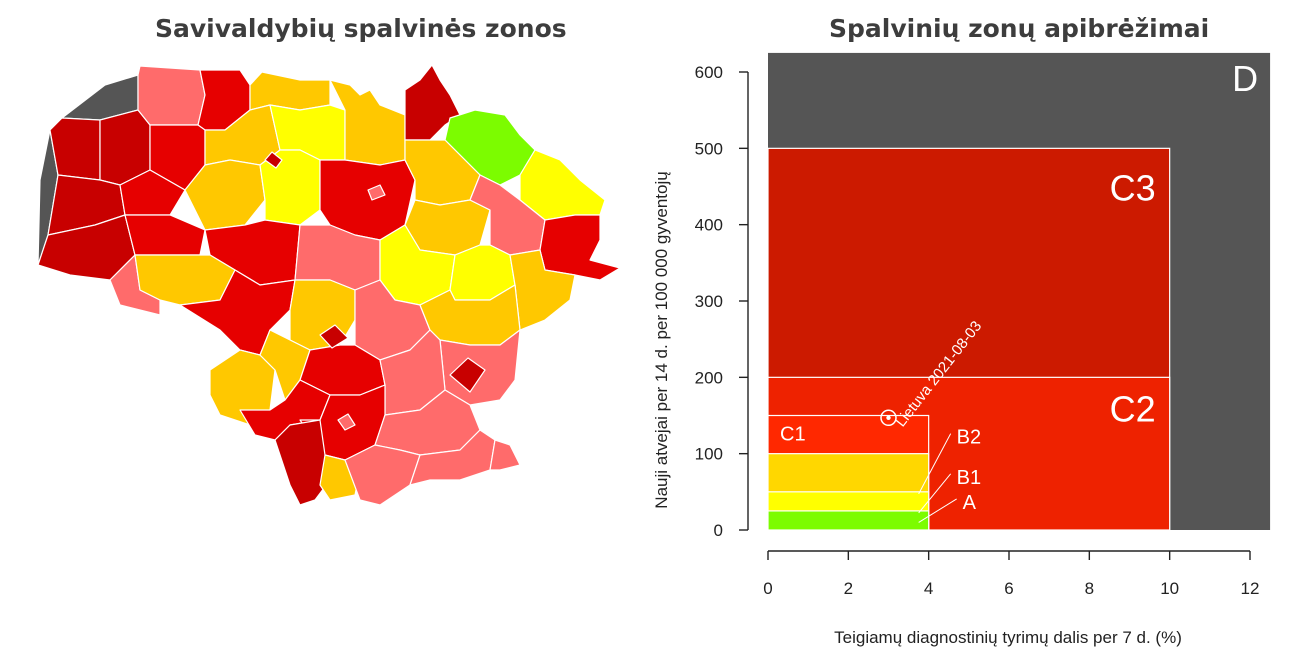 The image size is (1312, 663). I want to click on lithuania-point, so click(888, 417).